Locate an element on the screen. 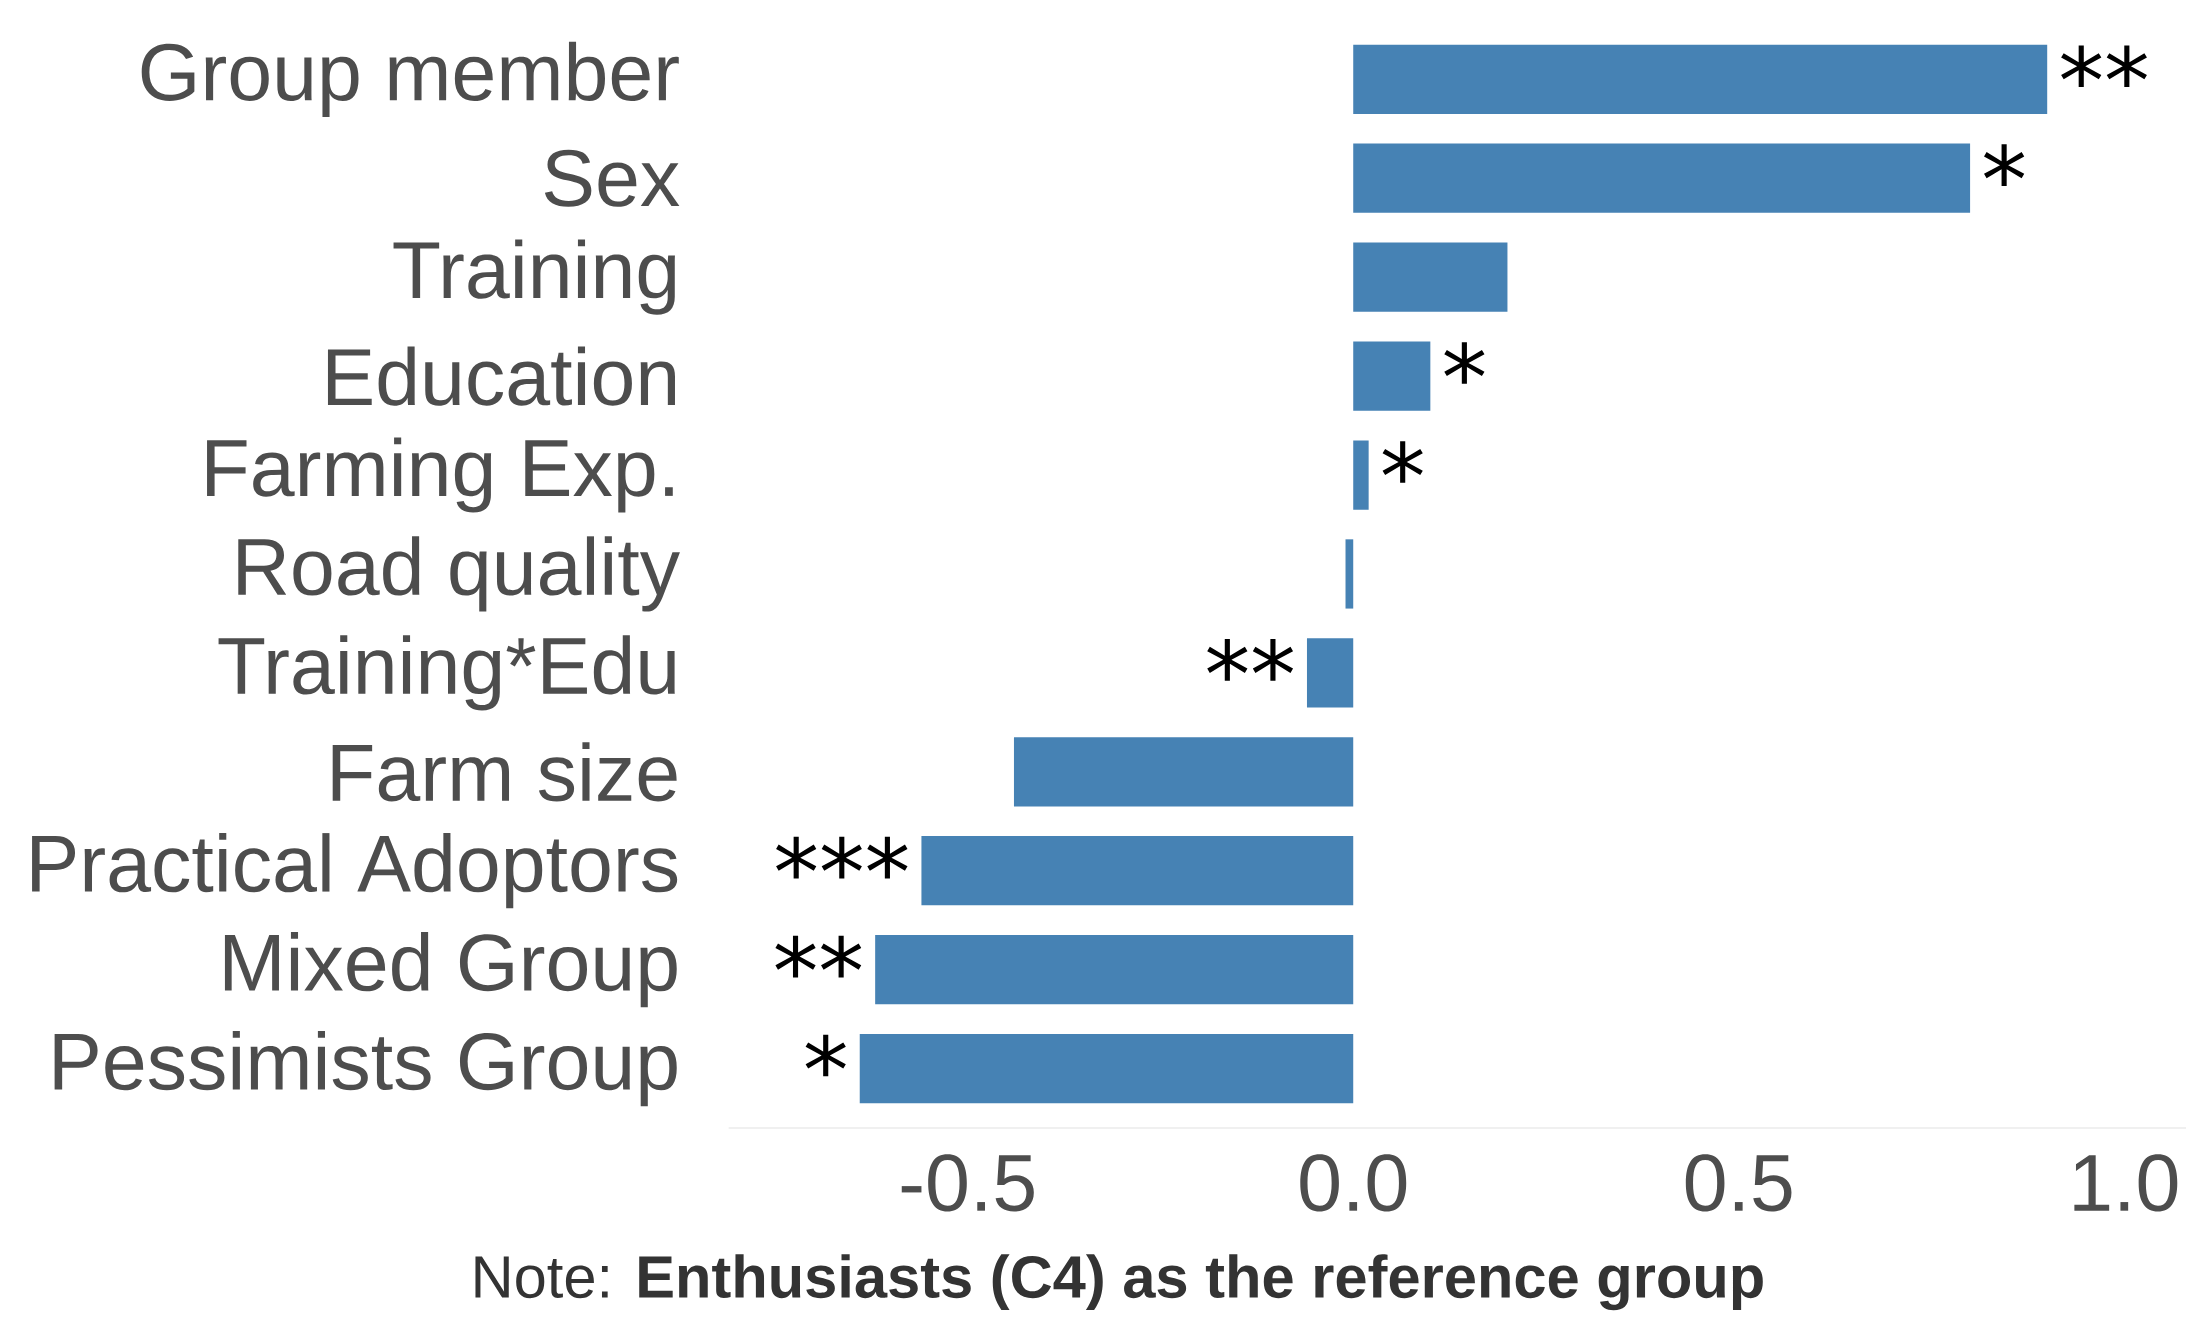 The image size is (2186, 1323). x-tick-label: -0.5 is located at coordinates (967, 1183).